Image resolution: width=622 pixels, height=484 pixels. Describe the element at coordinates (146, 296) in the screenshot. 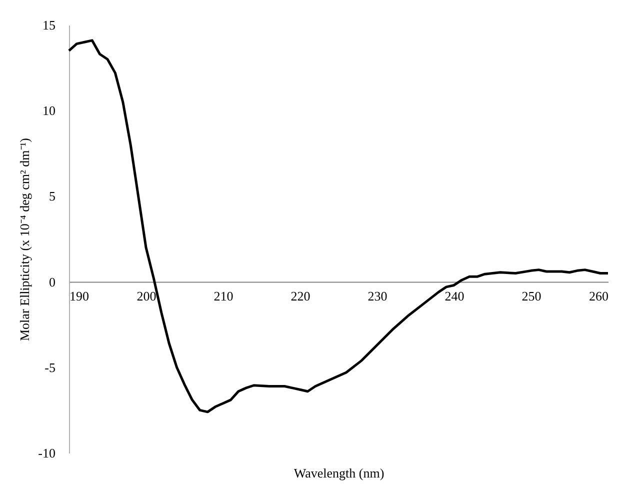

I see `x-tick-label: 200` at that location.